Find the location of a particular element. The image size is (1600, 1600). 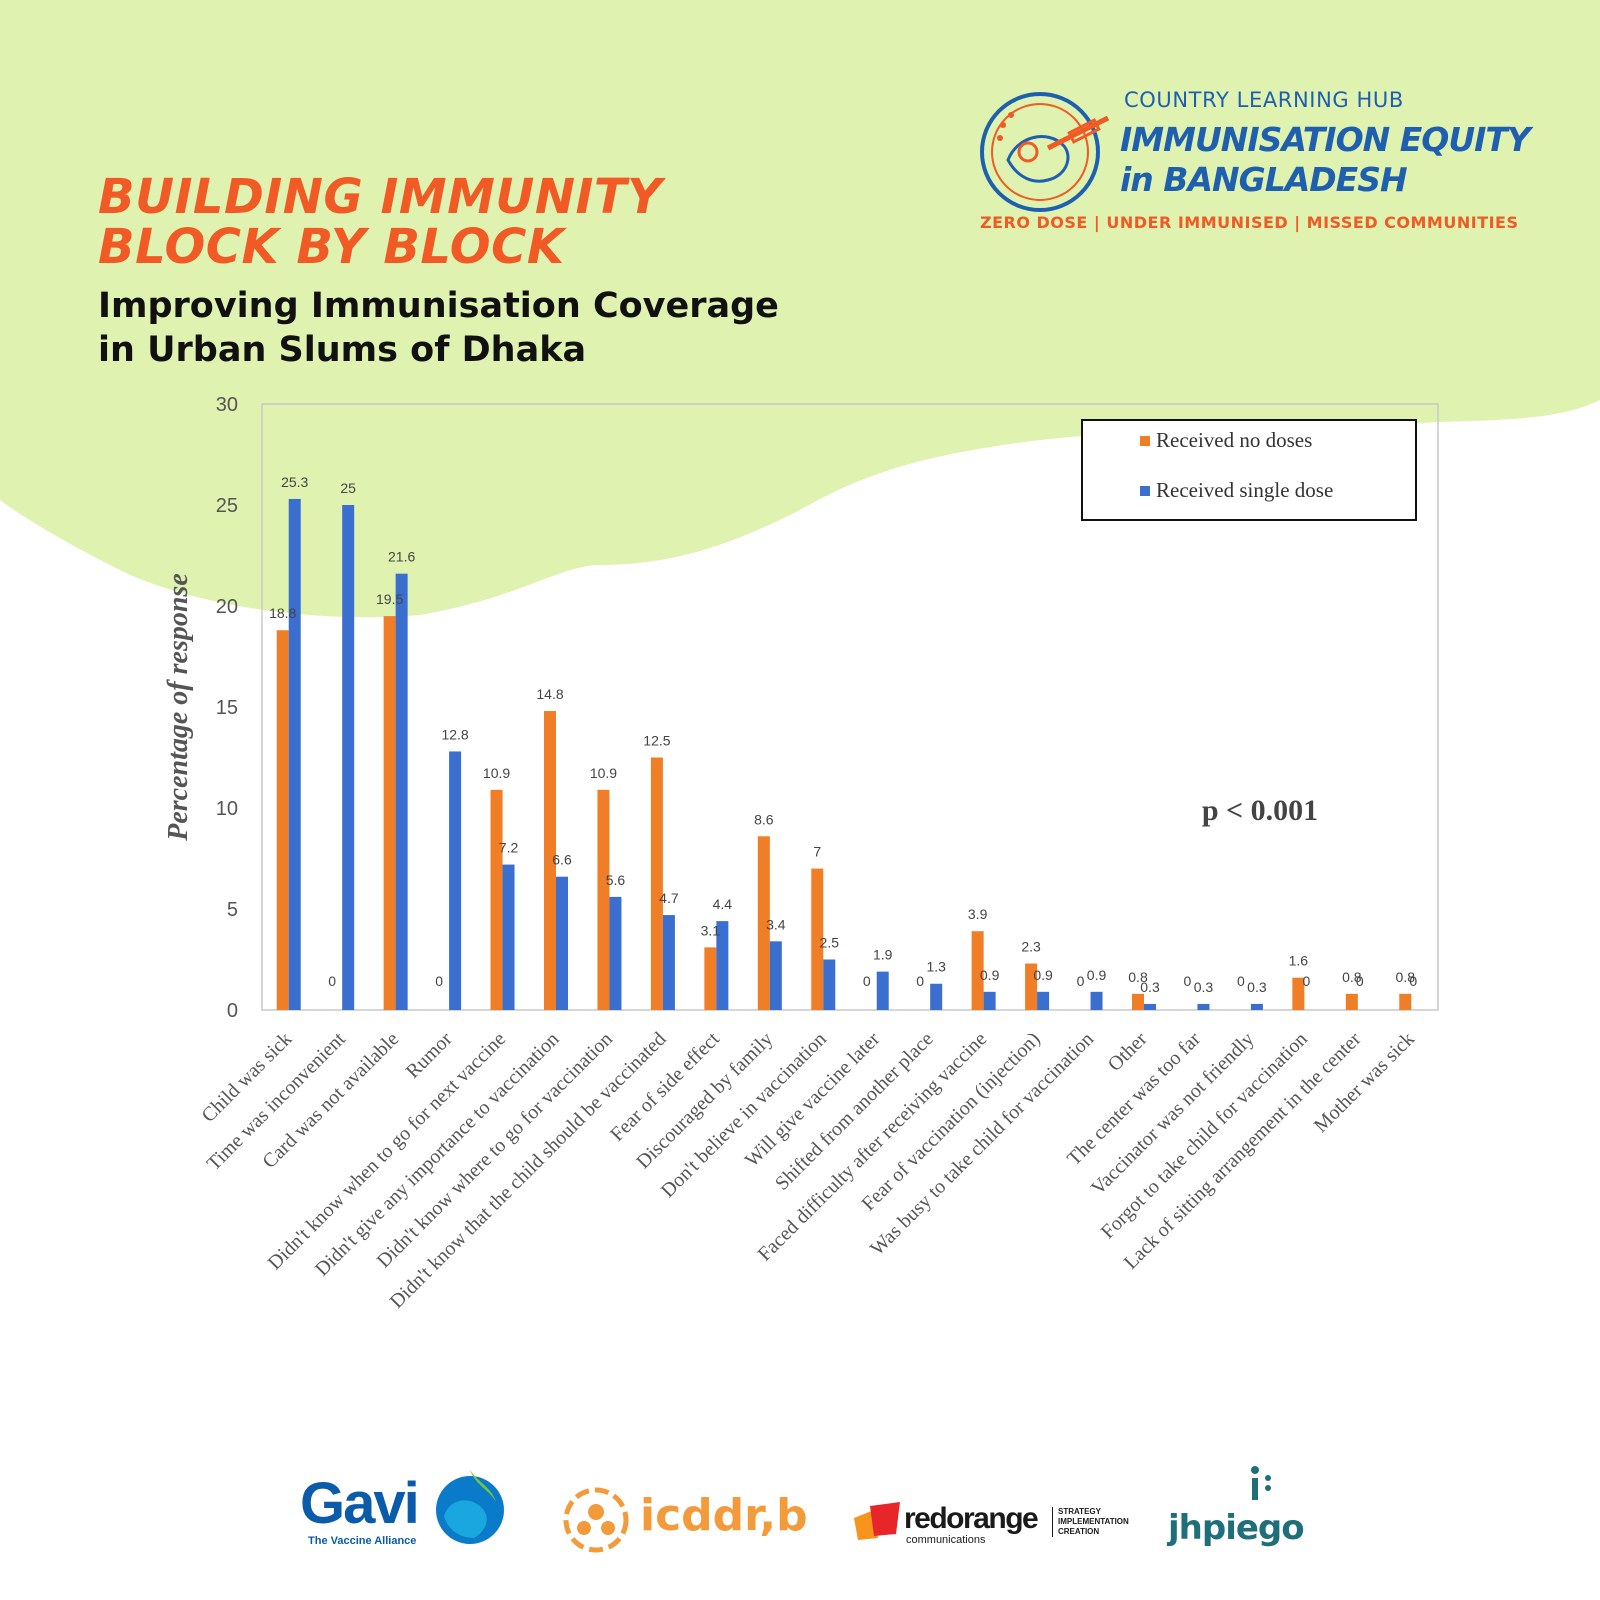

value-label-single-dose-0: 25.3 is located at coordinates (294, 482).